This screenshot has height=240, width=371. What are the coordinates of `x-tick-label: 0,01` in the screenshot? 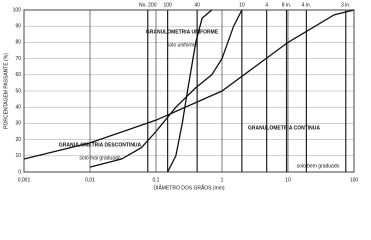 It's located at (90, 180).